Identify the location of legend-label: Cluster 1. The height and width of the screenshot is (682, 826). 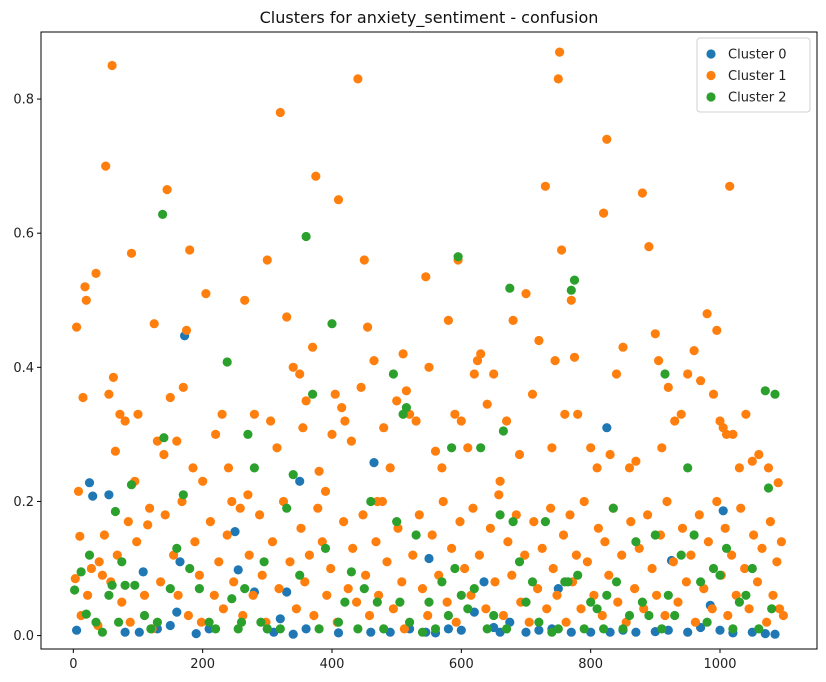
(757, 76).